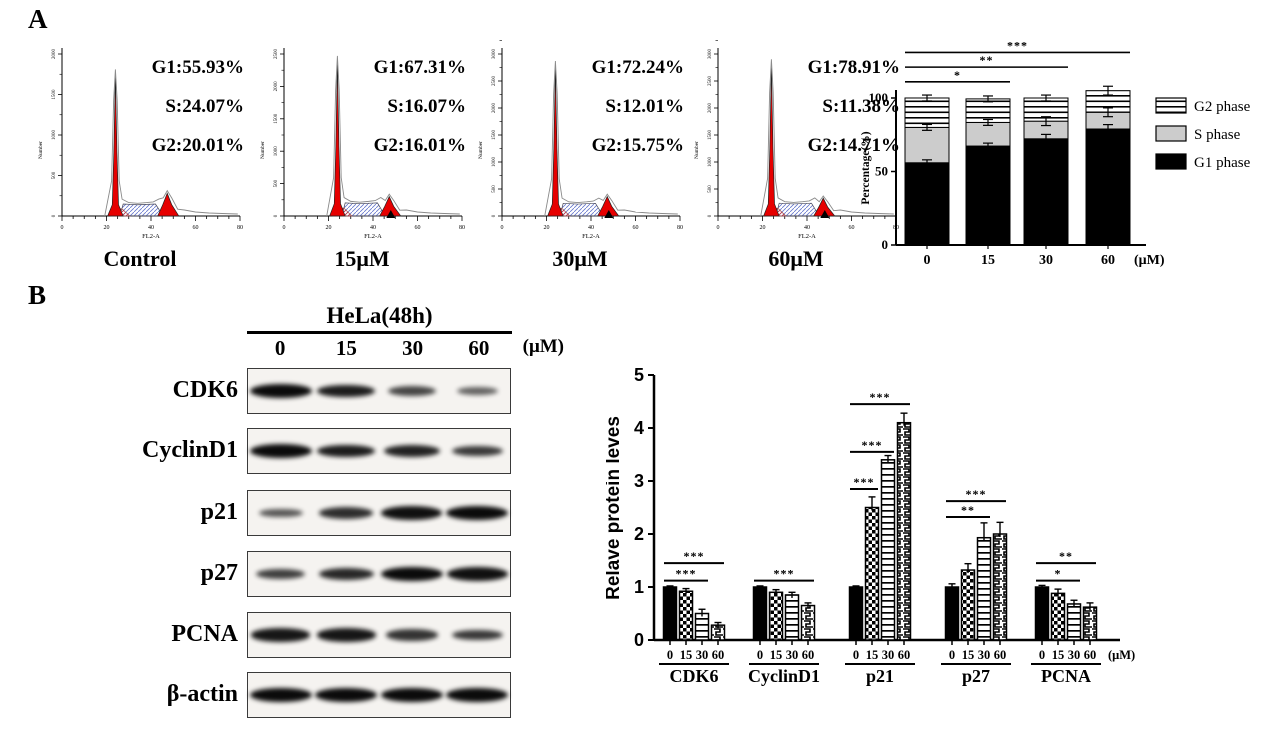  What do you see at coordinates (866, 167) in the screenshot?
I see `svg-text: Percentage(%)` at bounding box center [866, 167].